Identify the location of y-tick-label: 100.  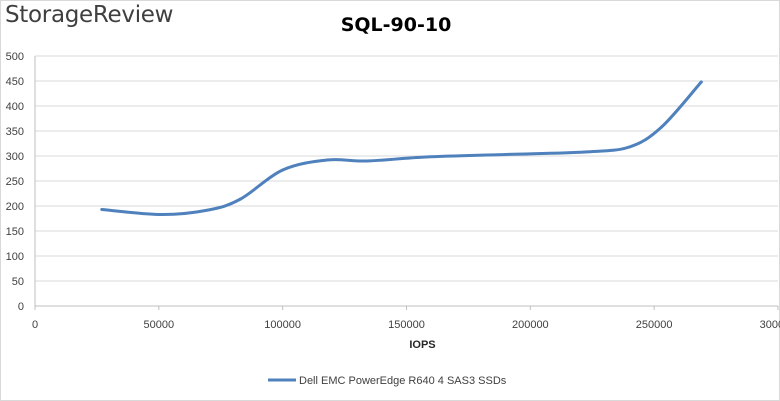
(15, 257).